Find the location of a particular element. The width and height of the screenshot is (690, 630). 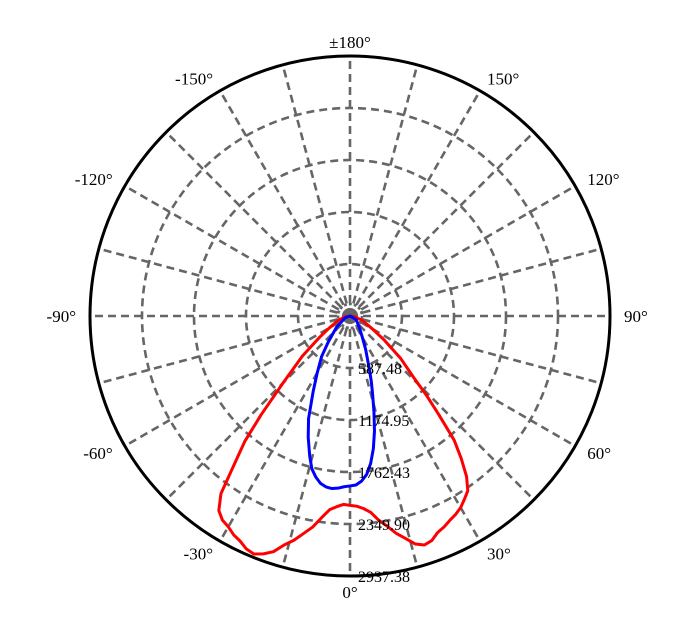

radial-tick-label: 1174.95 is located at coordinates (383, 421).